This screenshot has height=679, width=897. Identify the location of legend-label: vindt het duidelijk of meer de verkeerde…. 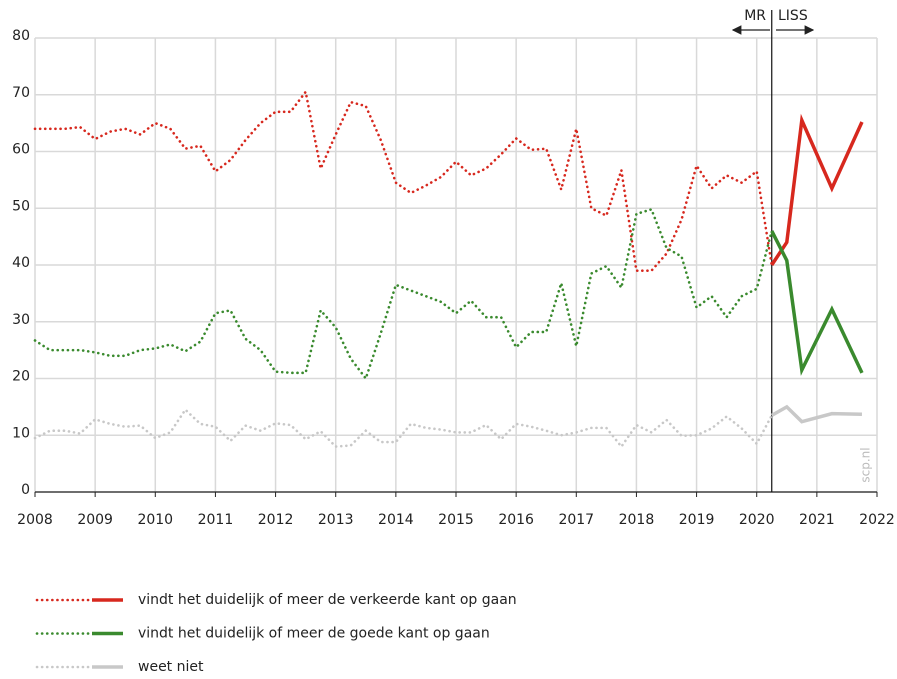
(327, 600).